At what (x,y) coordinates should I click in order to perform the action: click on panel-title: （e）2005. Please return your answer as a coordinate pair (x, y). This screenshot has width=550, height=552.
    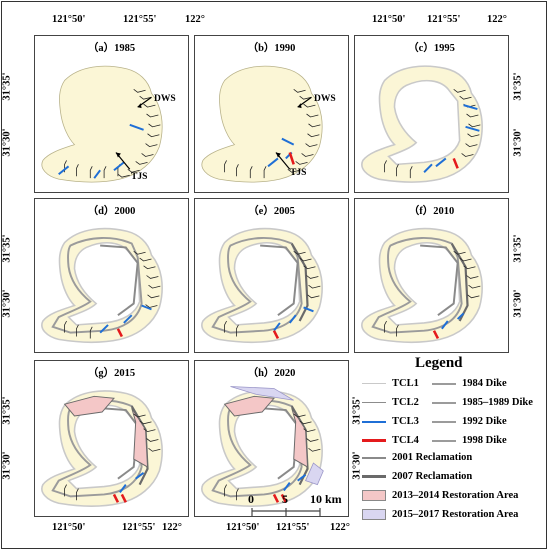
    Looking at the image, I should click on (271, 211).